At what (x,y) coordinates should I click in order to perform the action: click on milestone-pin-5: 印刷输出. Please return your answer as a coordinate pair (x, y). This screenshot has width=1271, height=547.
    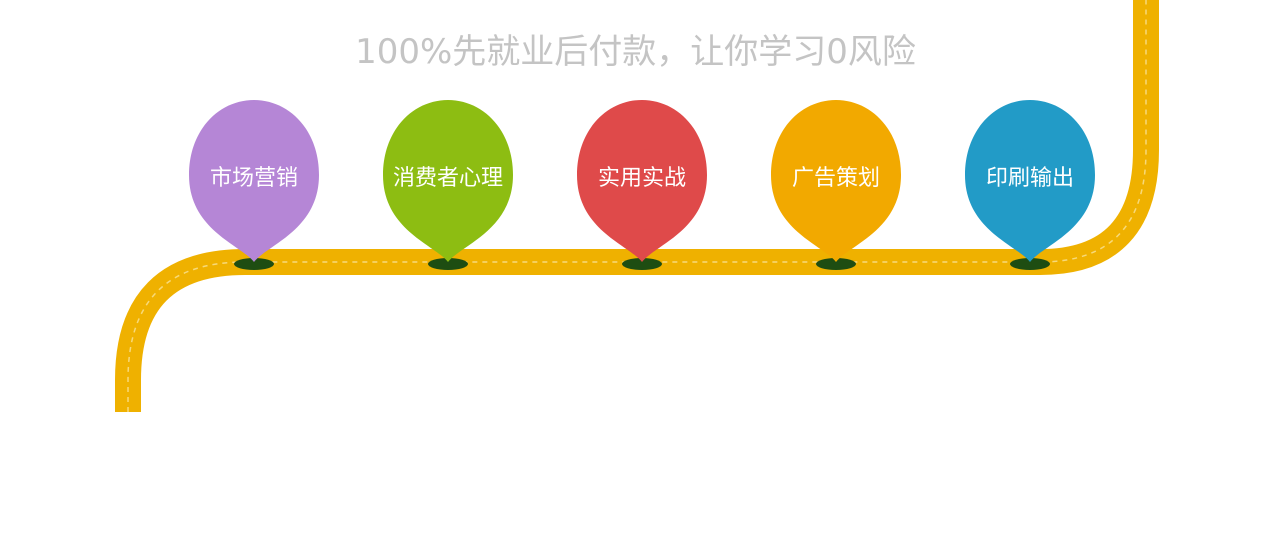
    Looking at the image, I should click on (1030, 185).